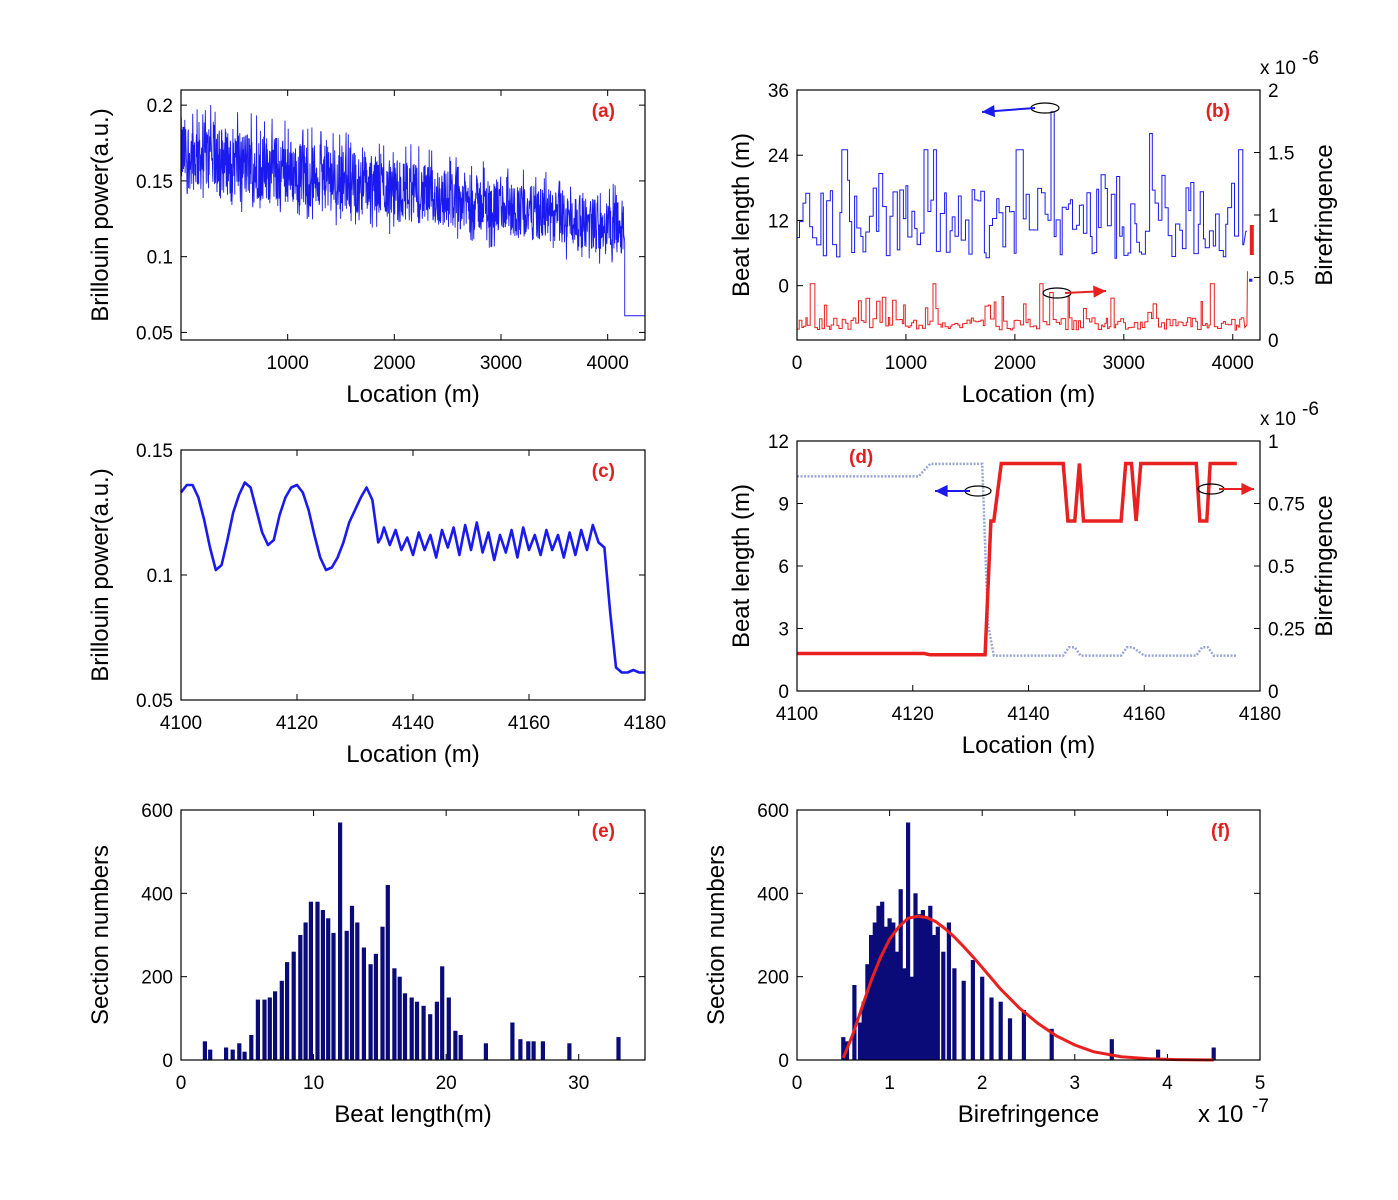  What do you see at coordinates (1273, 341) in the screenshot?
I see `right-tick-label: 0` at bounding box center [1273, 341].